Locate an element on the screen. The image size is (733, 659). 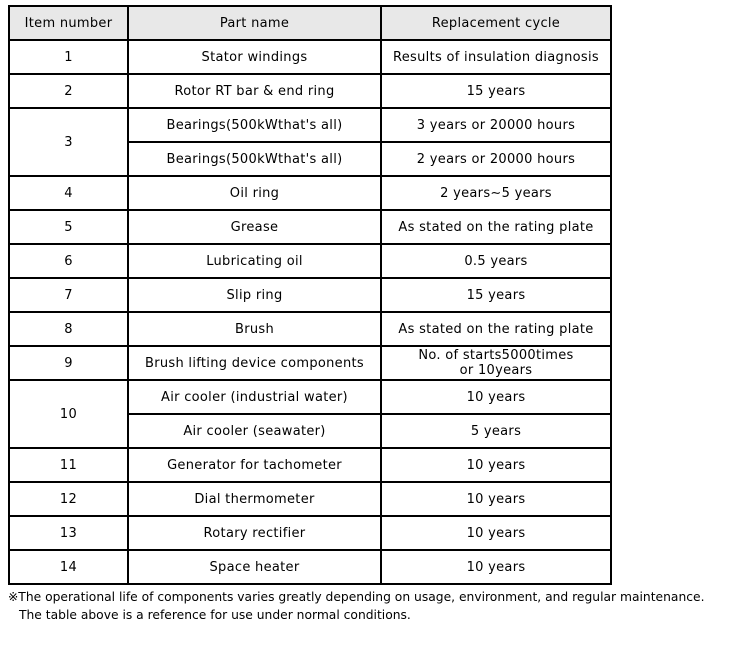
part-name-cell: Air cooler (seawater) is located at coordinates (254, 431).